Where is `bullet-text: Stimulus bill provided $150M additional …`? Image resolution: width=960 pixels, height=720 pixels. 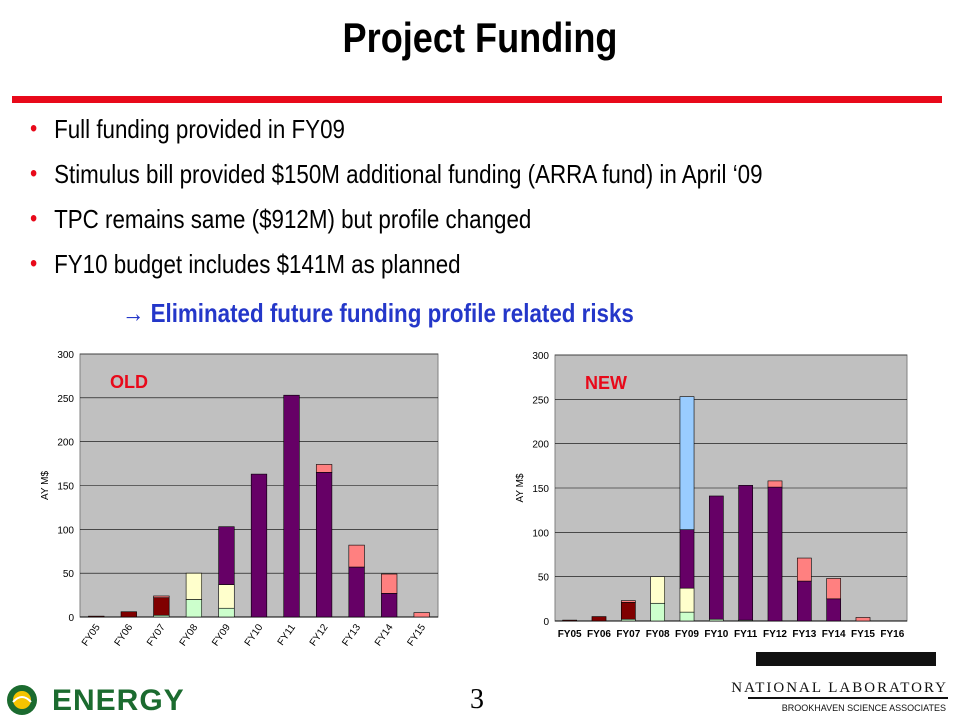
bullet-text: Stimulus bill provided $150M additional … is located at coordinates (408, 174).